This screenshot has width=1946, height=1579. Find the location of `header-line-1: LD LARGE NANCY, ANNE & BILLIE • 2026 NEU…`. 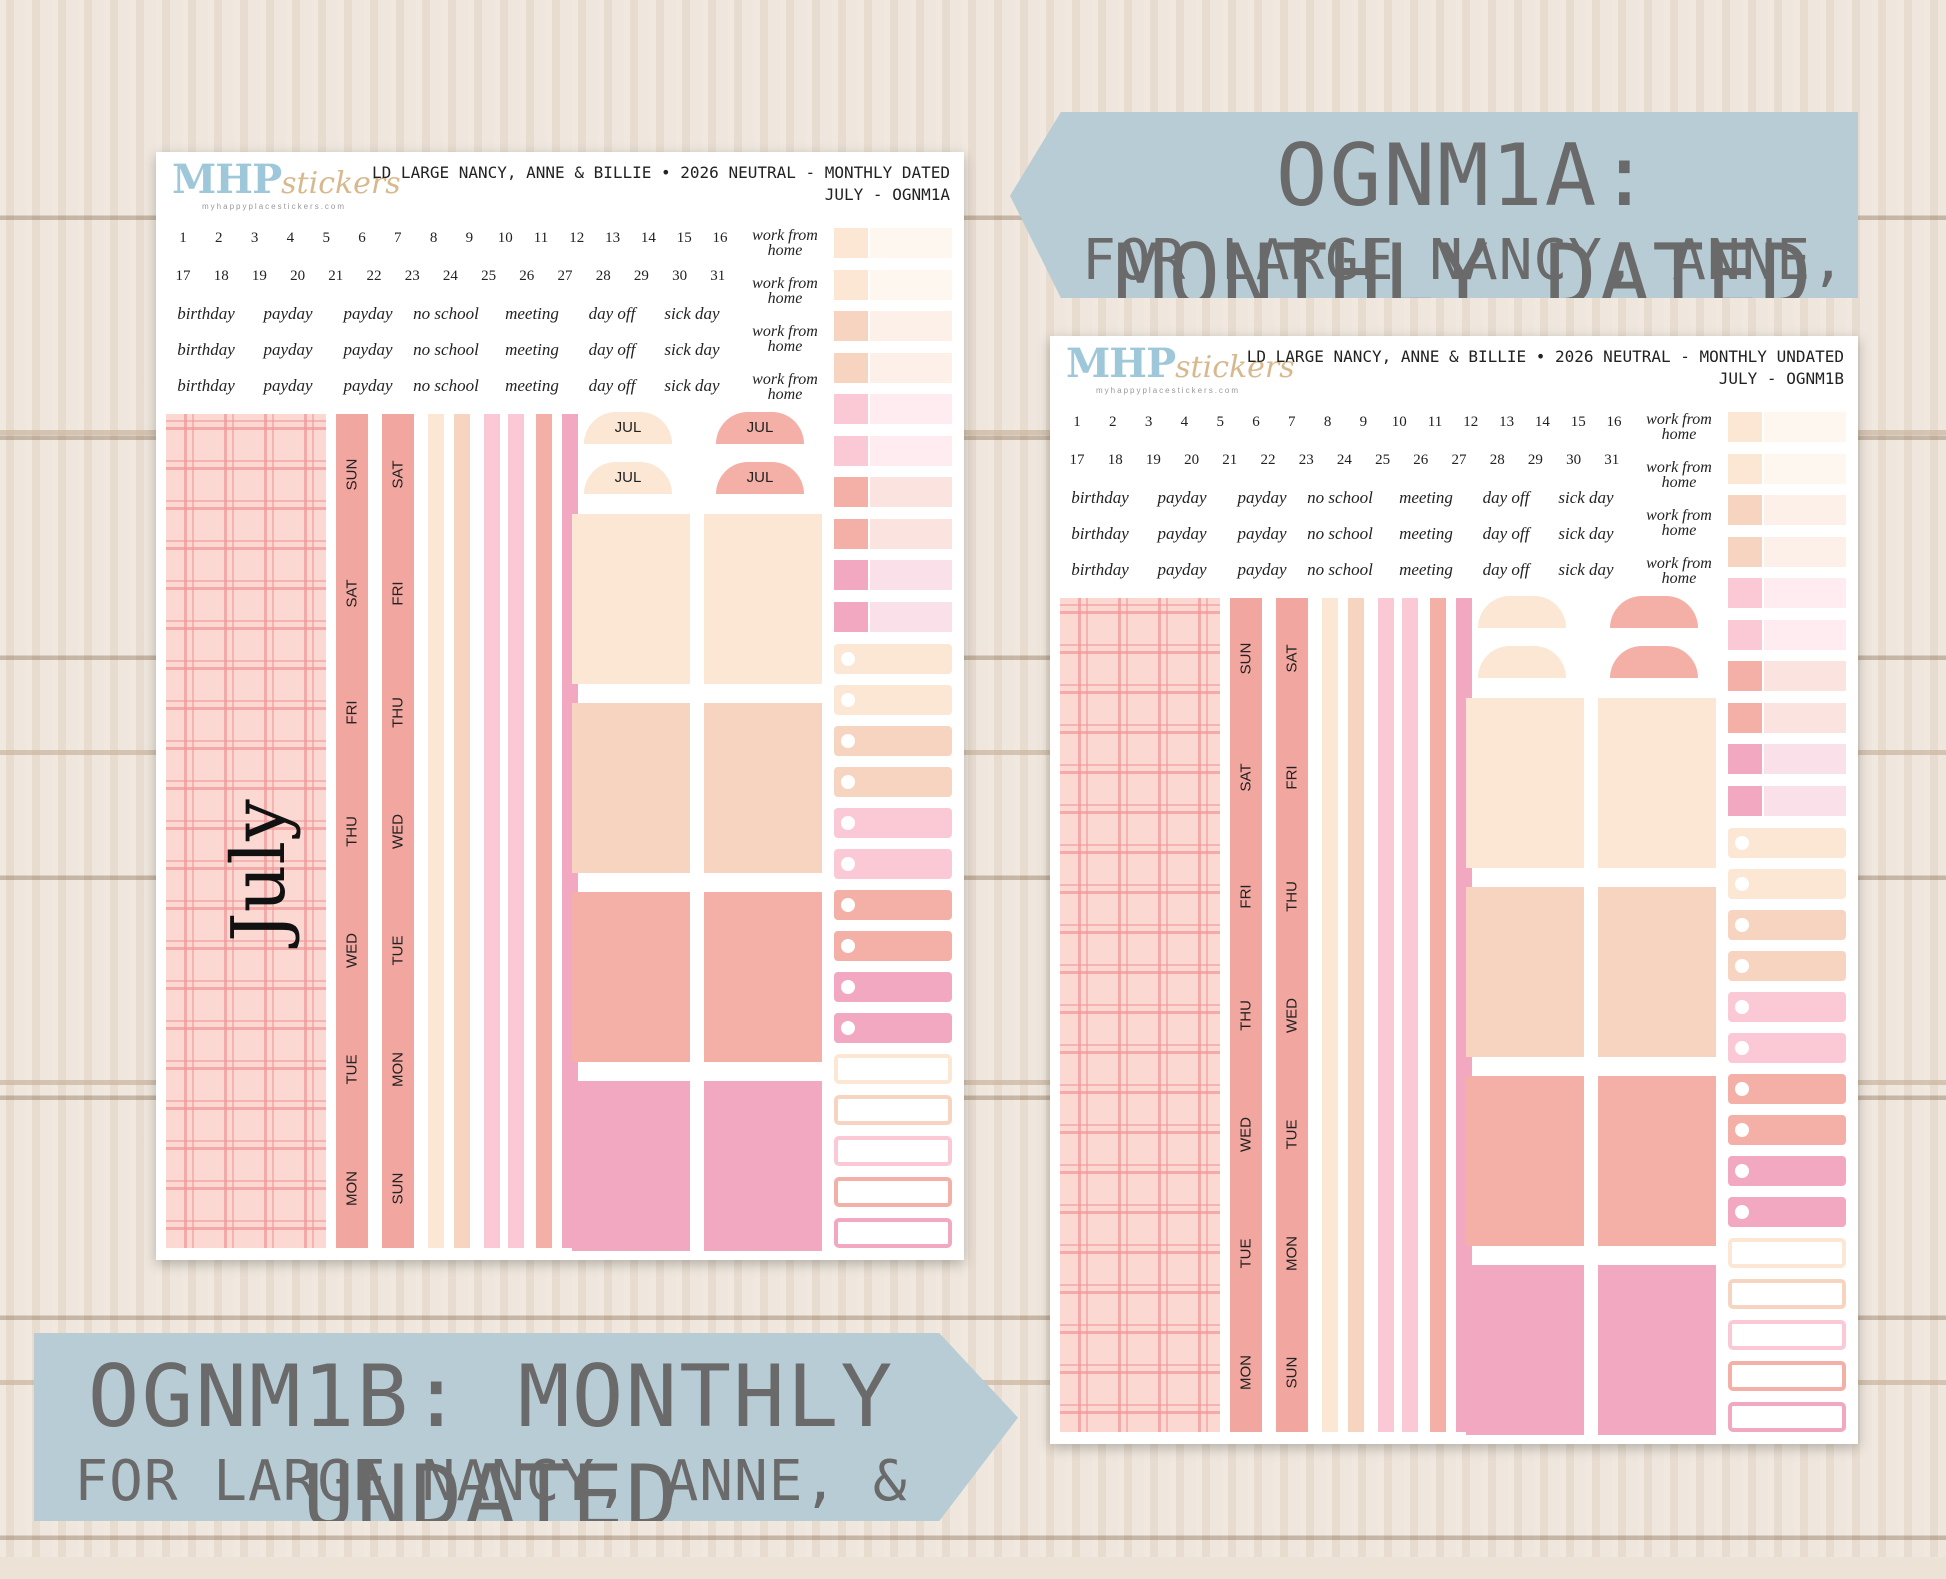

header-line-1: LD LARGE NANCY, ANNE & BILLIE • 2026 NEU… is located at coordinates (1545, 356).